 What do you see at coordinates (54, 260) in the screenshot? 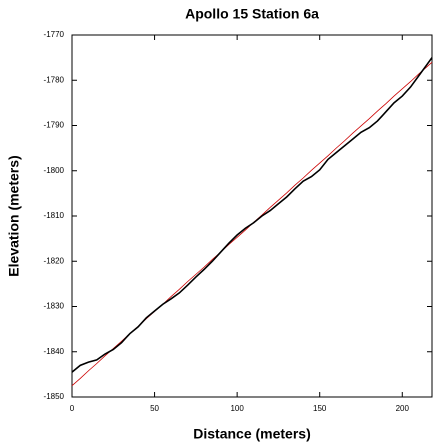
I see `y-tick-label: -1820` at bounding box center [54, 260].